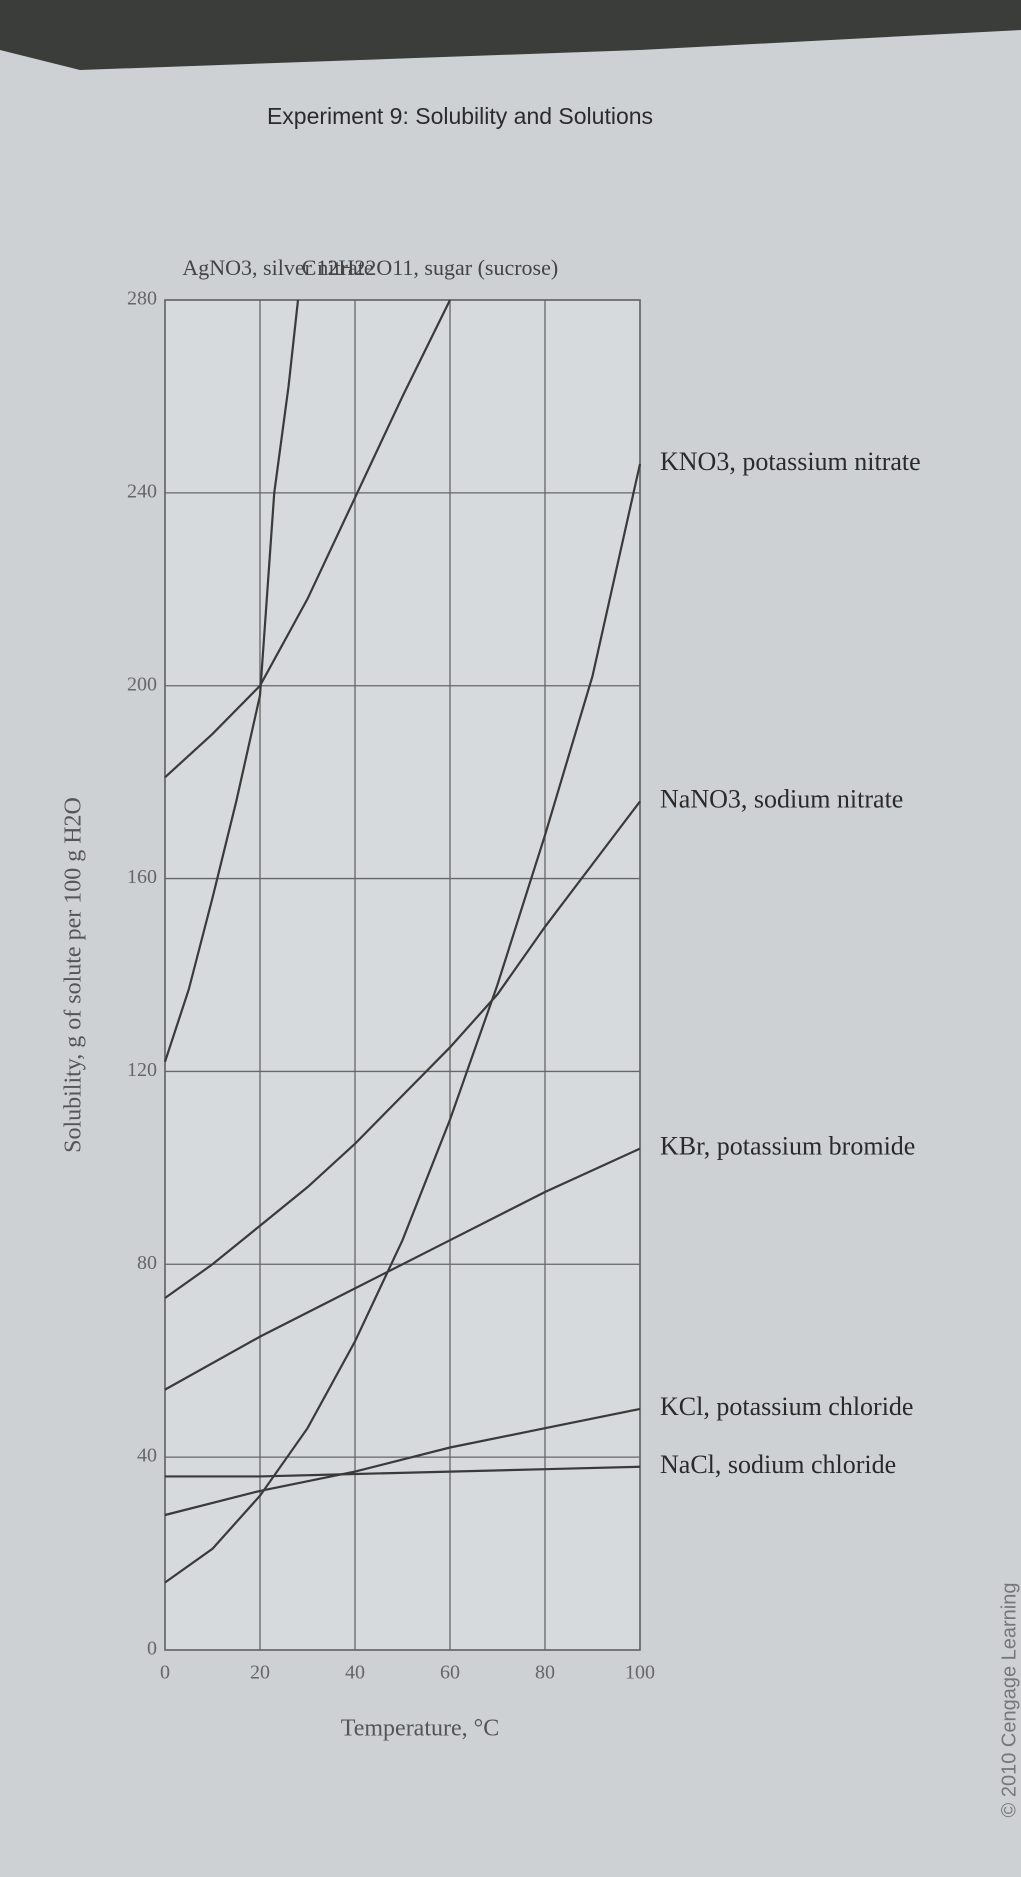 The height and width of the screenshot is (1877, 1021). Describe the element at coordinates (355, 1673) in the screenshot. I see `x-tick-label: 40` at that location.